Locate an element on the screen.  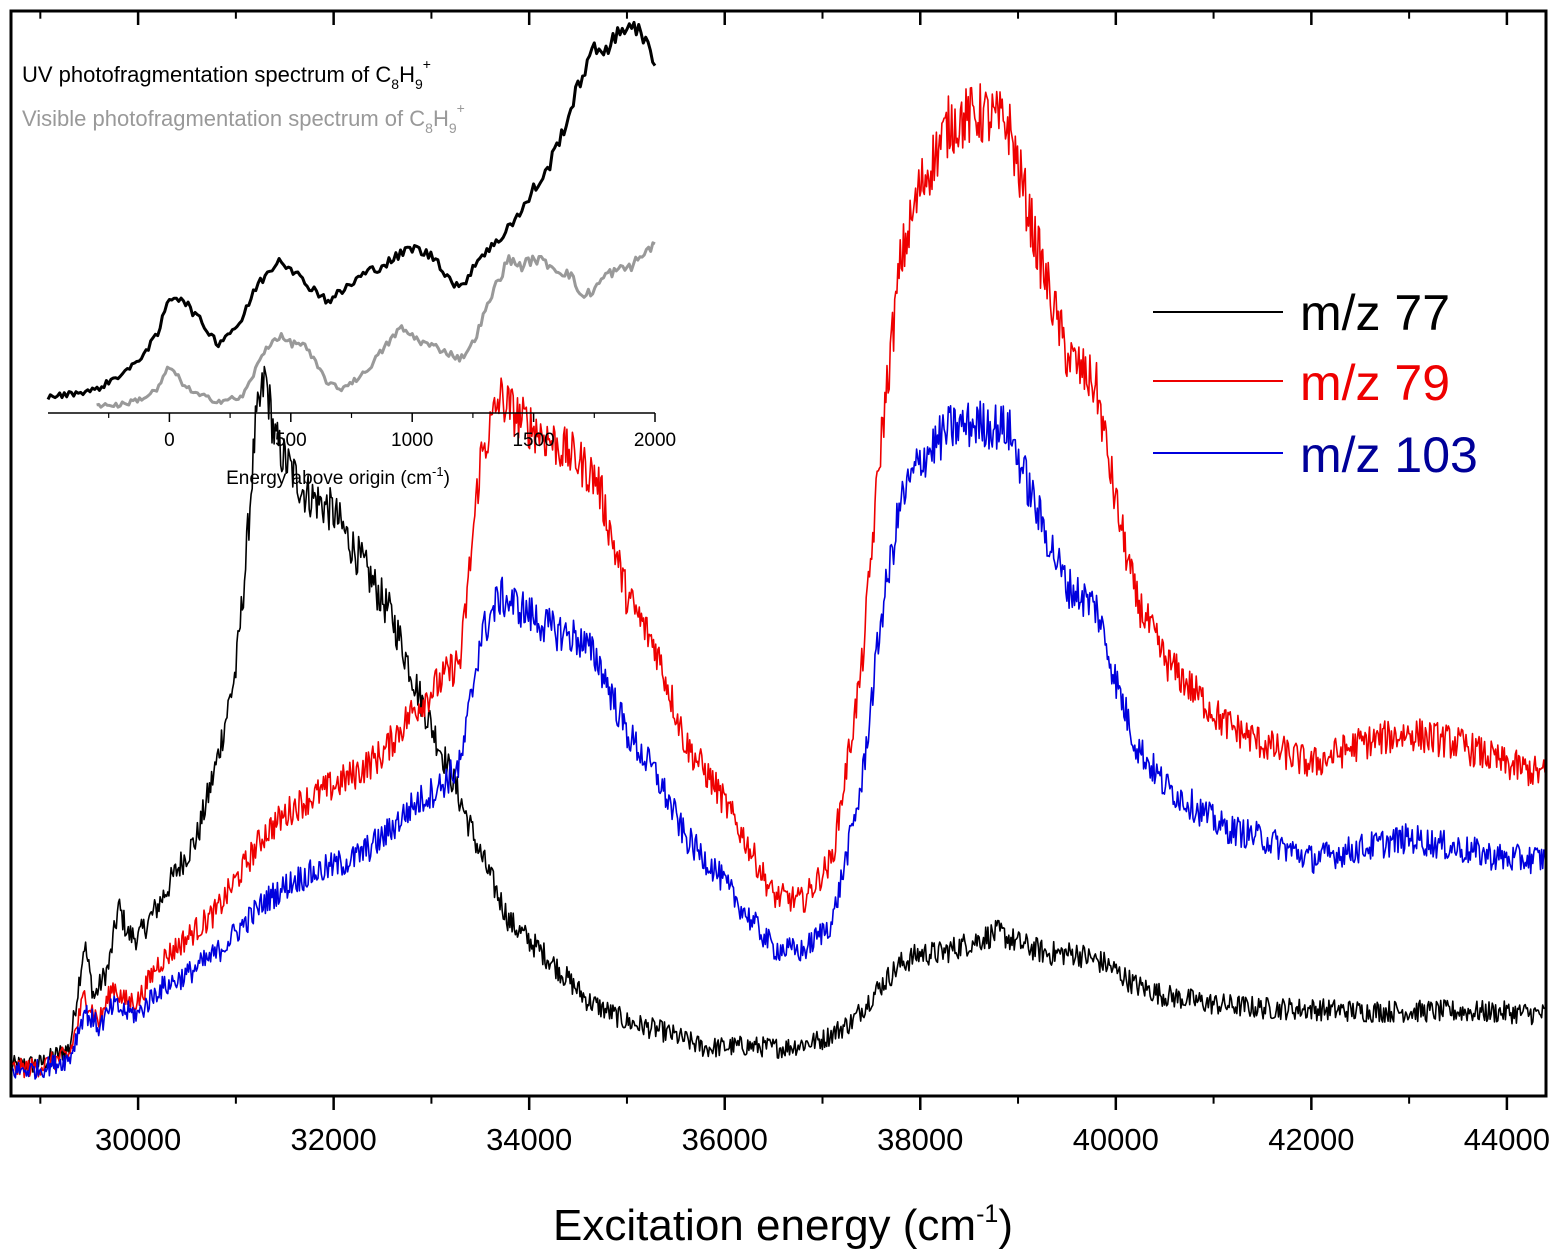
x-tick-label: 42000 is located at coordinates (1311, 1139).